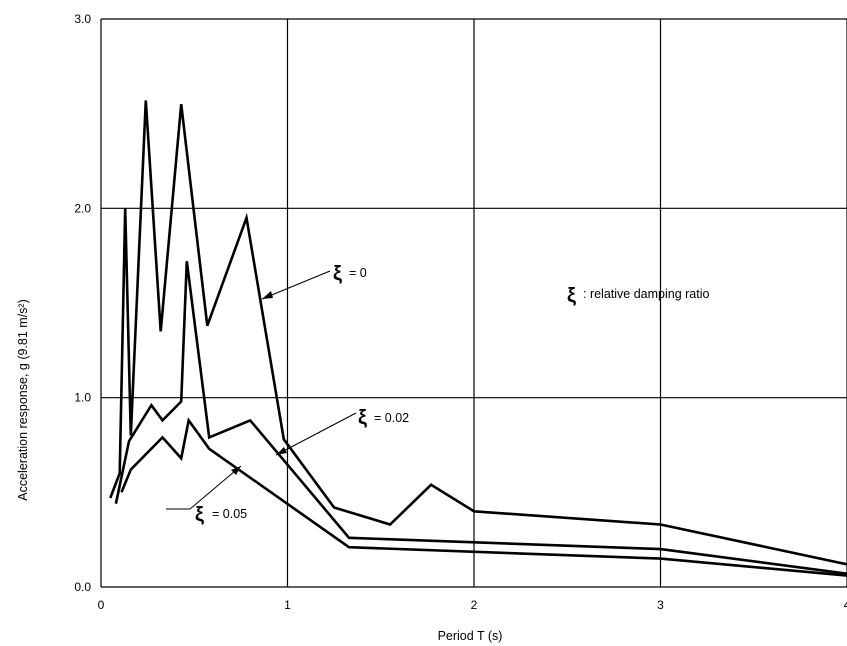 The height and width of the screenshot is (646, 847). What do you see at coordinates (474, 605) in the screenshot?
I see `x-tick-label-2: 2` at bounding box center [474, 605].